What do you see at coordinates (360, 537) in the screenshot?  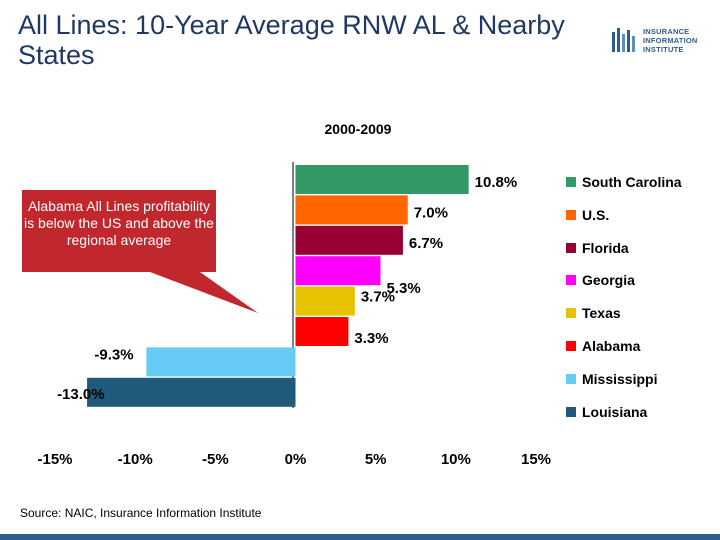 I see `bottom-bar` at bounding box center [360, 537].